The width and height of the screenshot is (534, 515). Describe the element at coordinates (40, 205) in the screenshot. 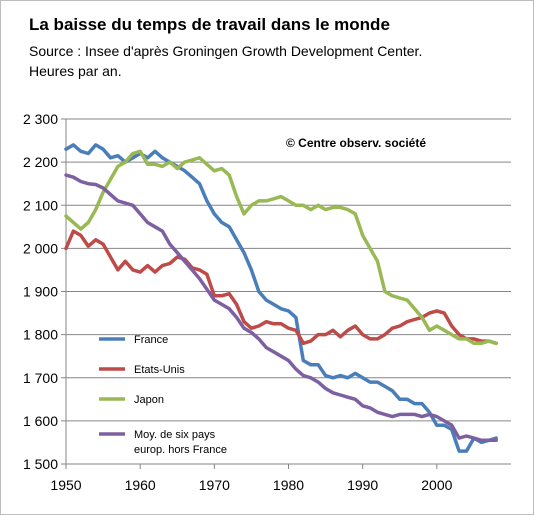

I see `y-tick-label-2100: 2 100` at that location.